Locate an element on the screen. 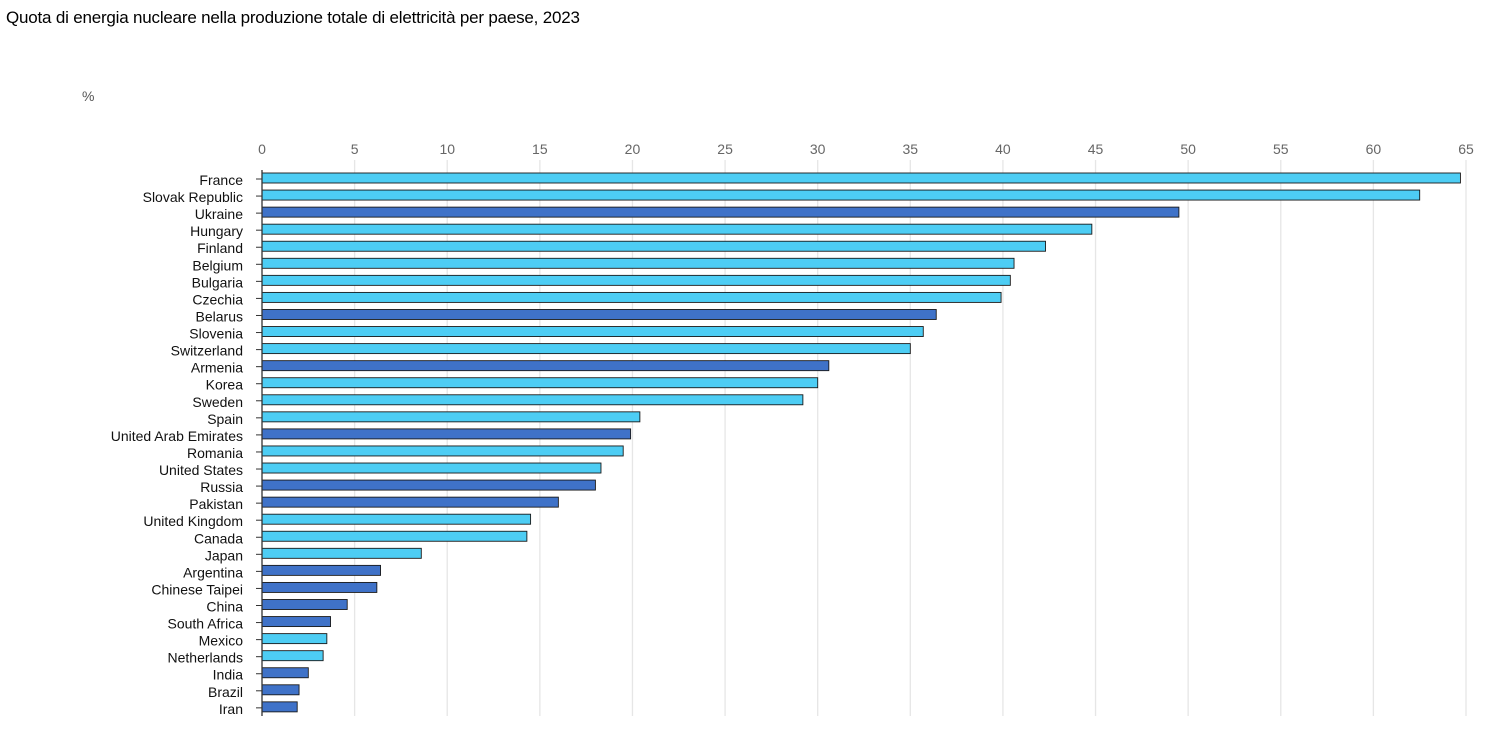 Image resolution: width=1492 pixels, height=745 pixels. x-tick-label: 45 is located at coordinates (1096, 149).